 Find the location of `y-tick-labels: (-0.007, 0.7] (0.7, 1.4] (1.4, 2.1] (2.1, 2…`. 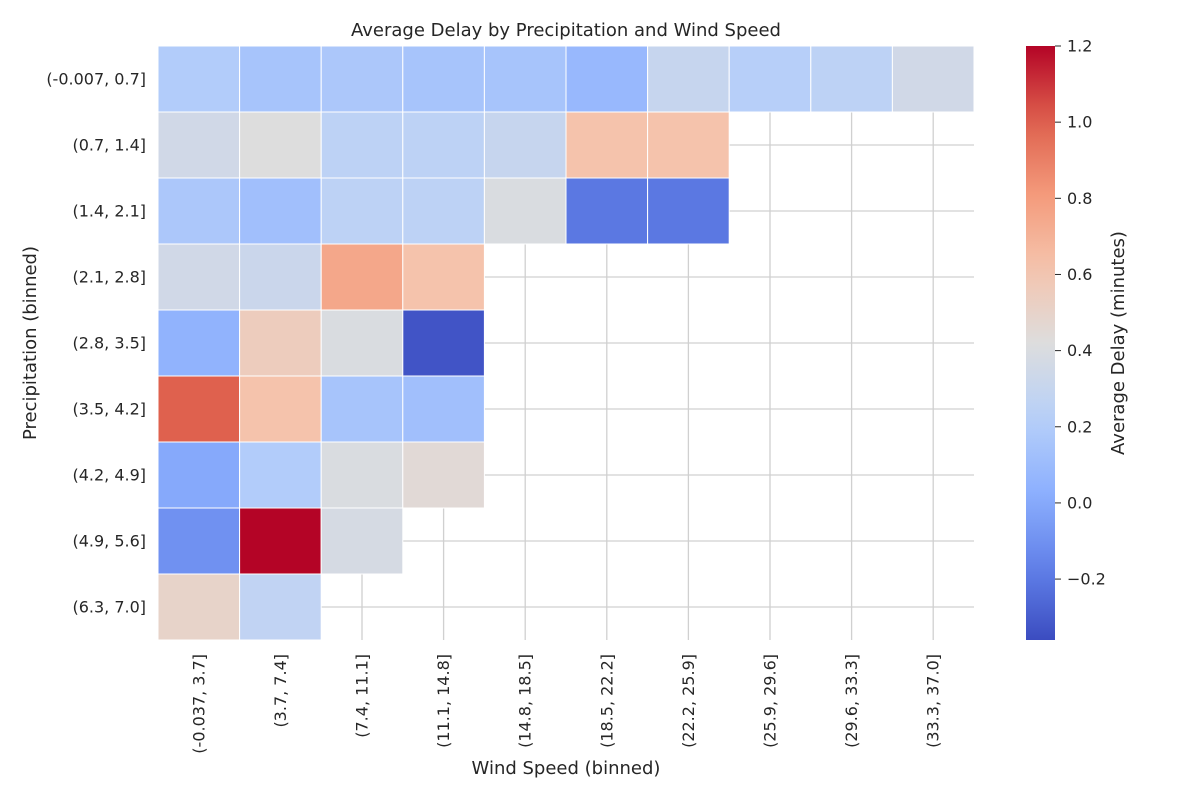

y-tick-labels: (-0.007, 0.7] (0.7, 1.4] (1.4, 2.1] (2.1, 2… is located at coordinates (96, 343).